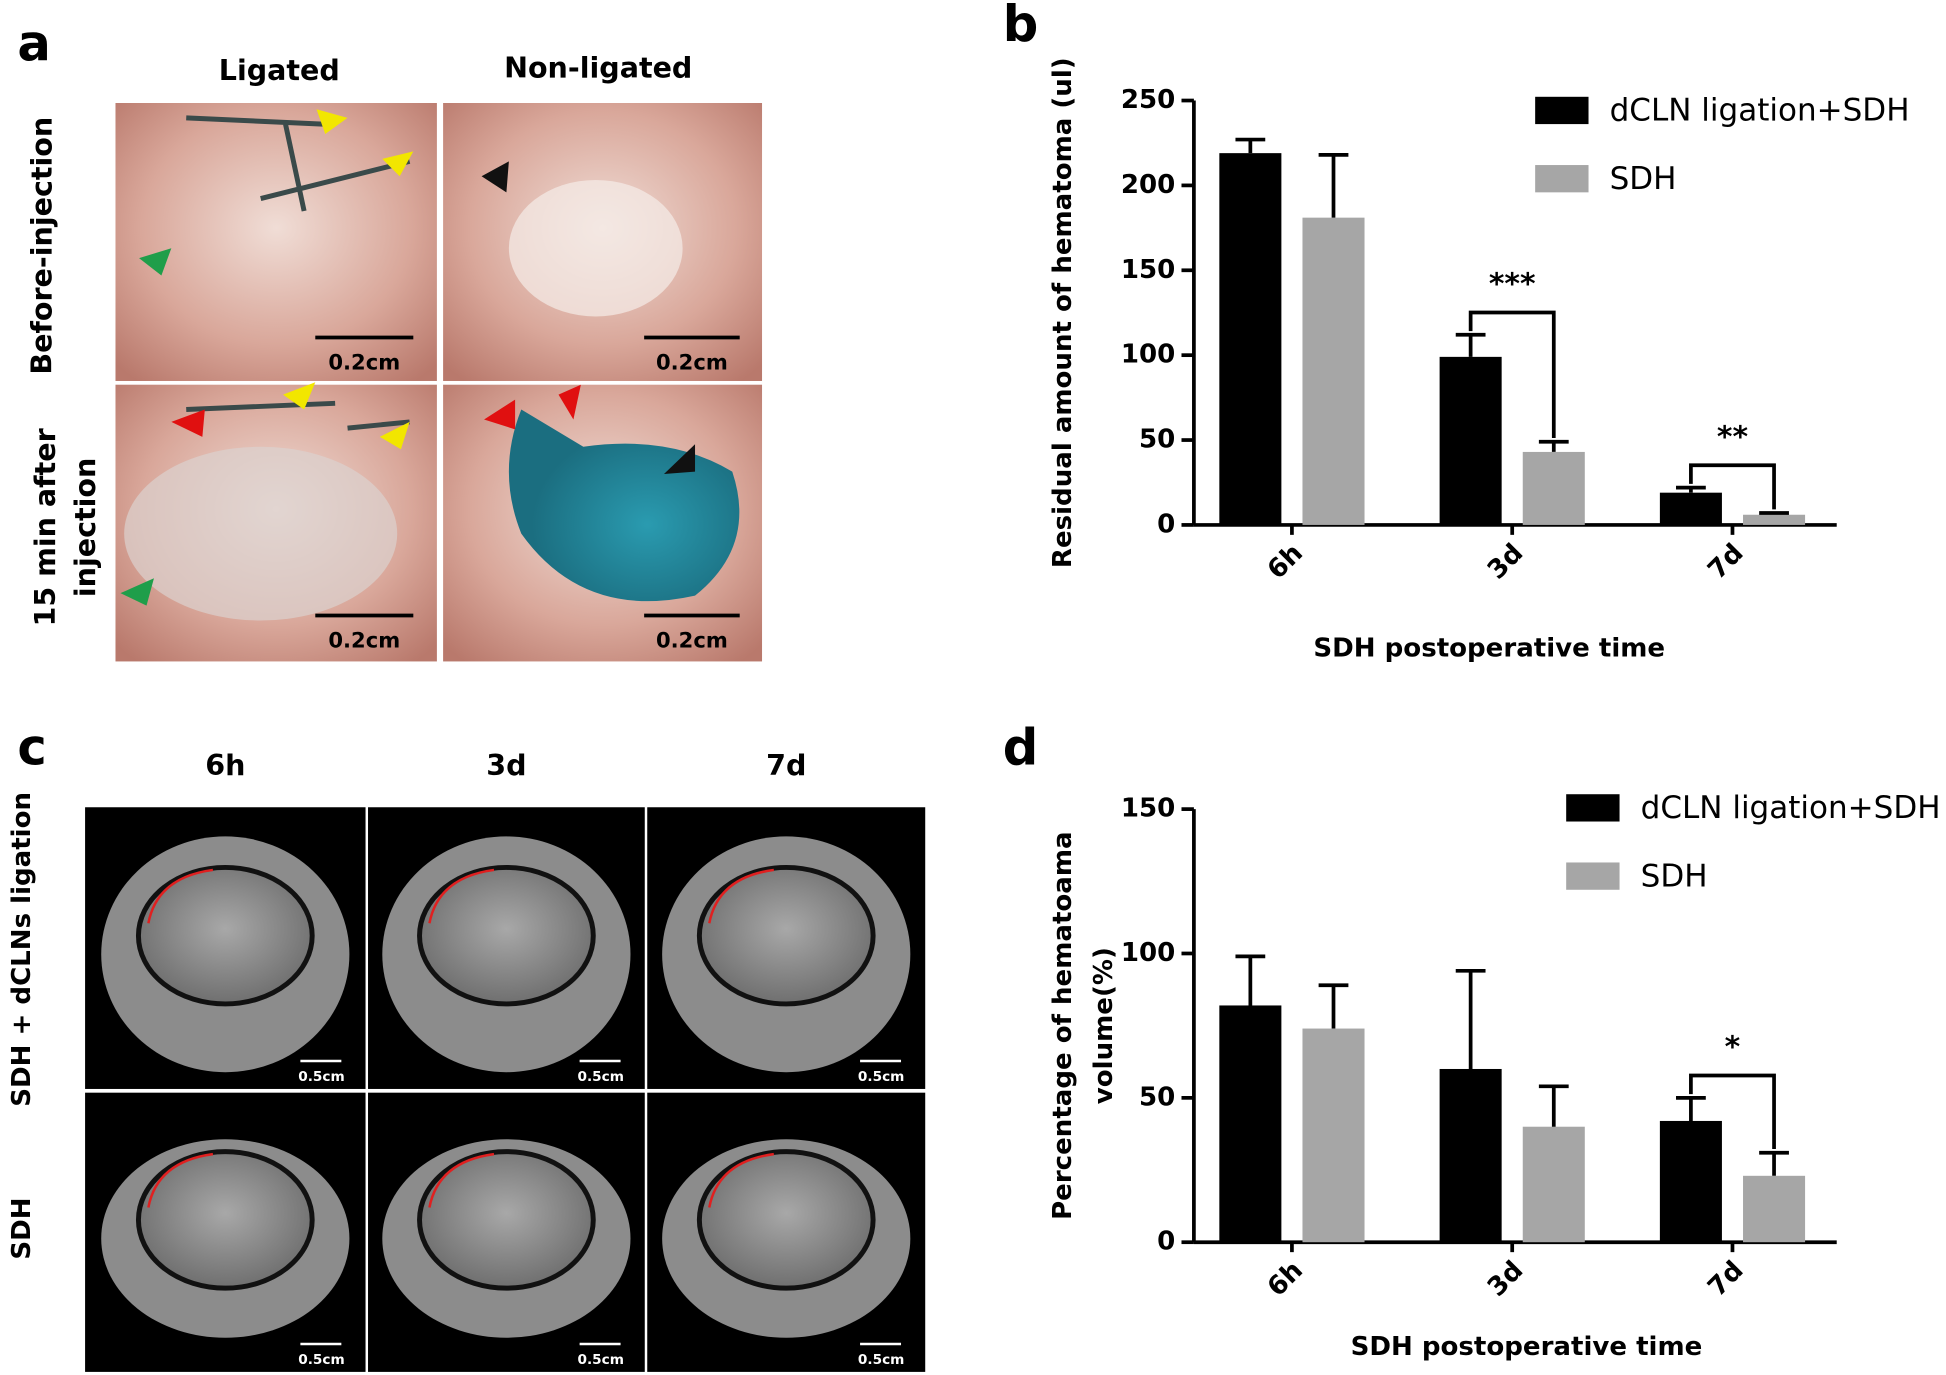  What do you see at coordinates (1733, 1047) in the screenshot?
I see `significance-label: *` at bounding box center [1733, 1047].